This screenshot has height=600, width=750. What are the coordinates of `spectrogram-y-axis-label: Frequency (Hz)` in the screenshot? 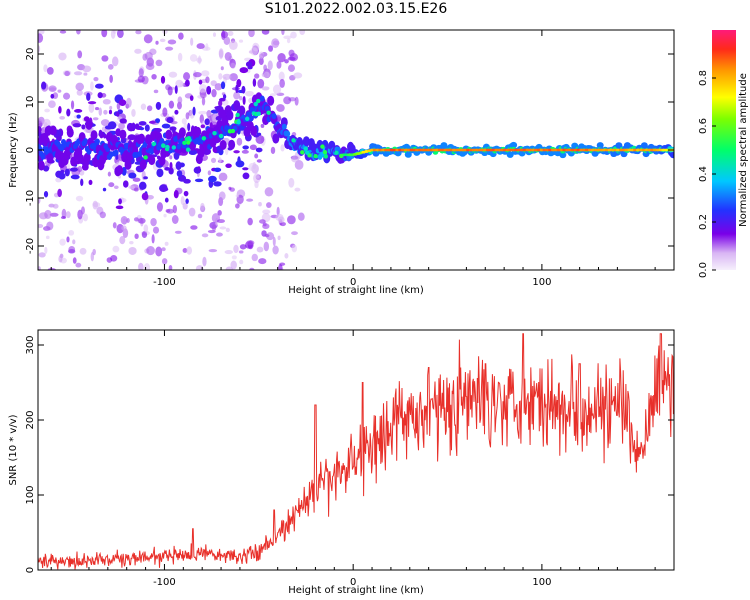 It's located at (13, 150).